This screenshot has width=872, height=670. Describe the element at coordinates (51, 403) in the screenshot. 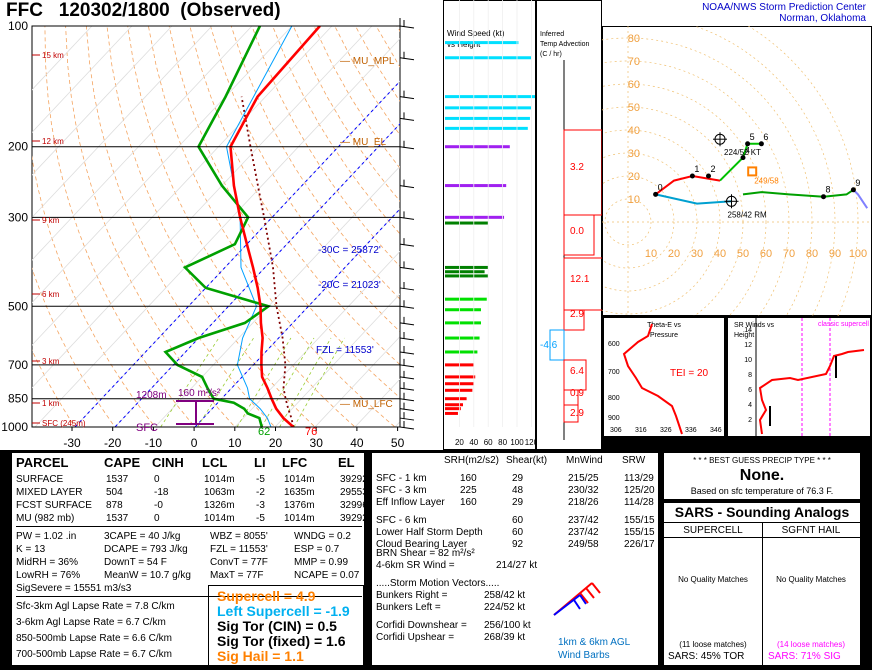

I see `height-label: 1 km` at that location.